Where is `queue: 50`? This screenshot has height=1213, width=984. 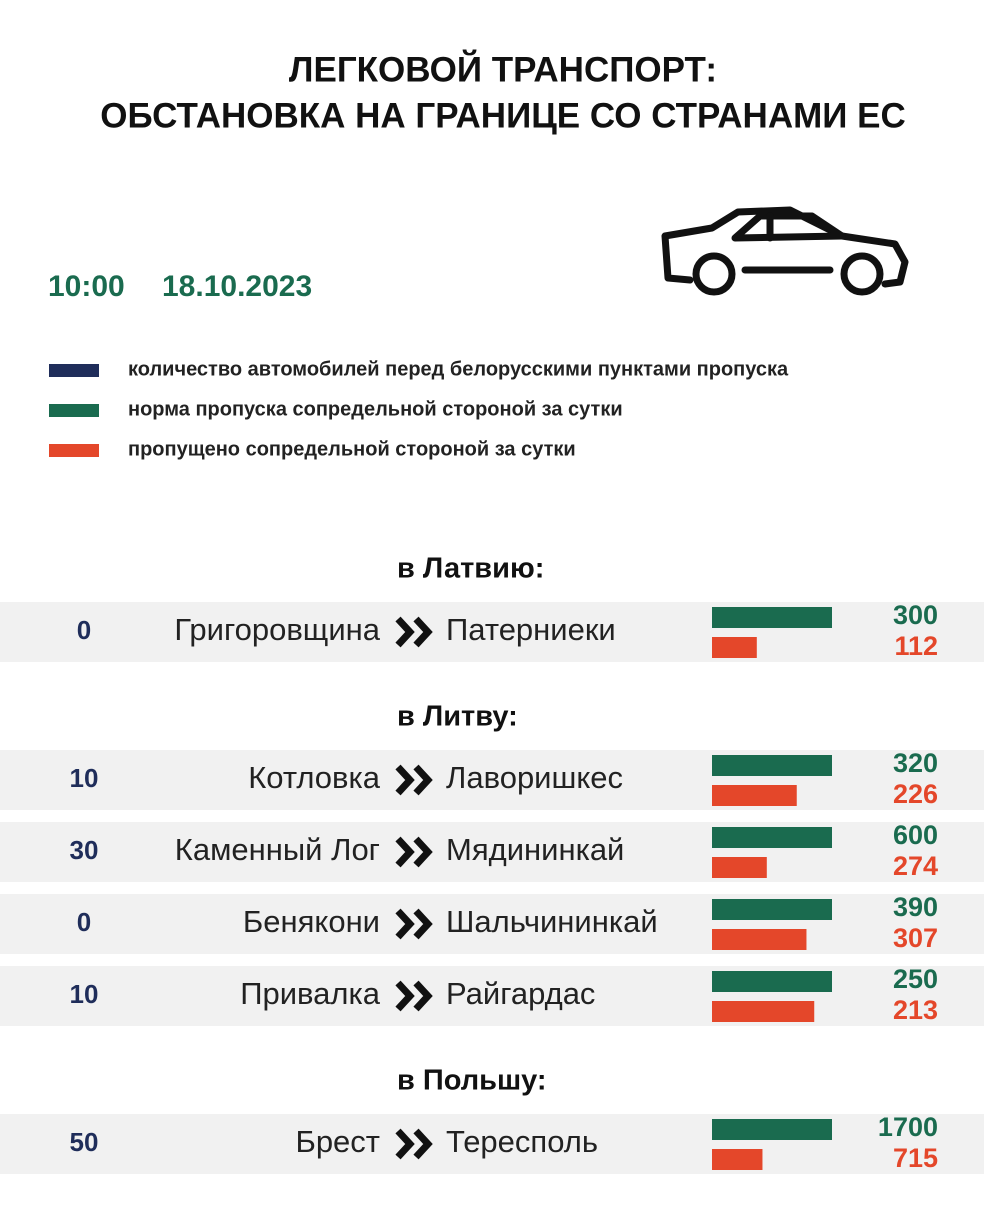 queue: 50 is located at coordinates (84, 1142).